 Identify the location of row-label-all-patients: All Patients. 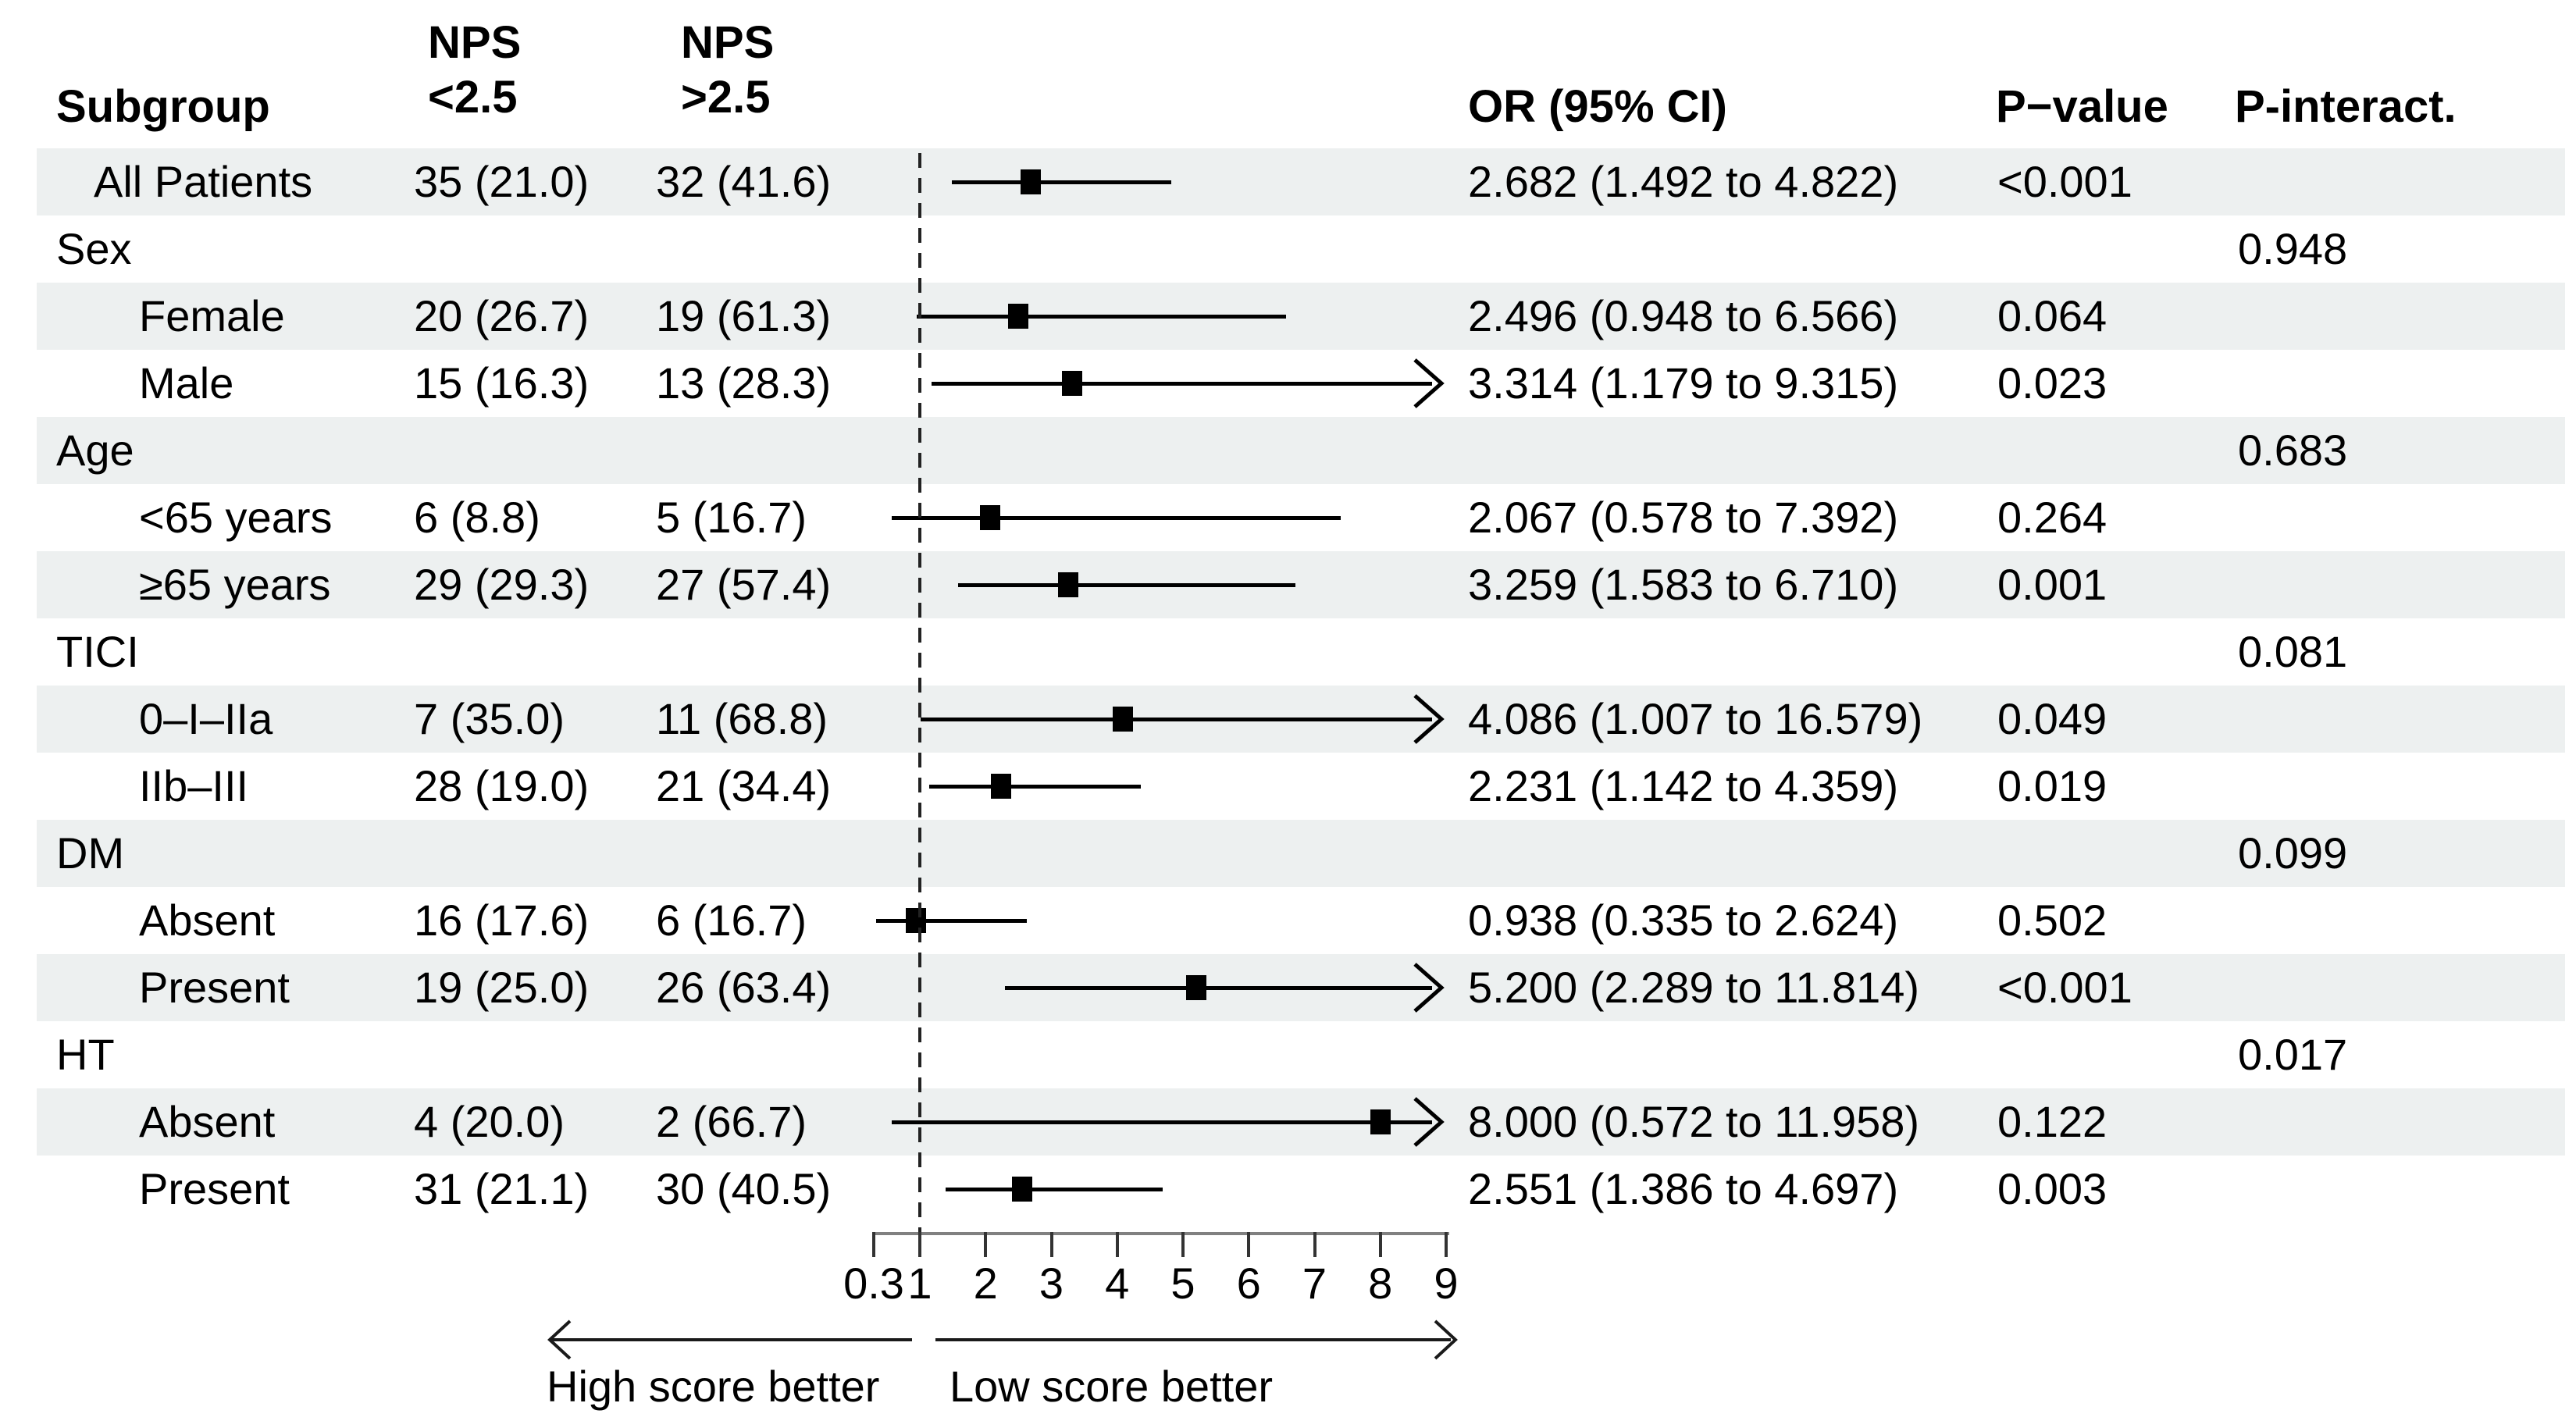
(204, 181).